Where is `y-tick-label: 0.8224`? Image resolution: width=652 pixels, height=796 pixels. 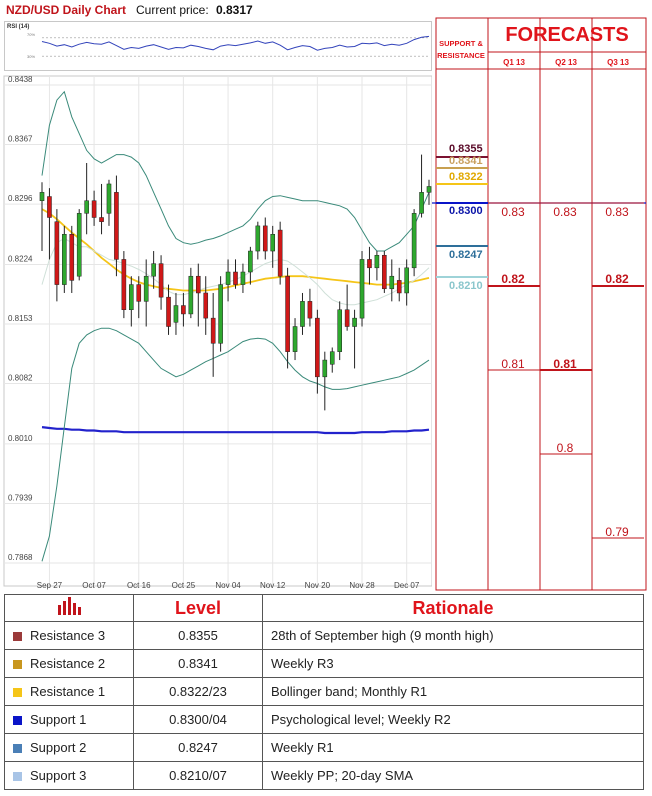 y-tick-label: 0.8224 is located at coordinates (20, 258).